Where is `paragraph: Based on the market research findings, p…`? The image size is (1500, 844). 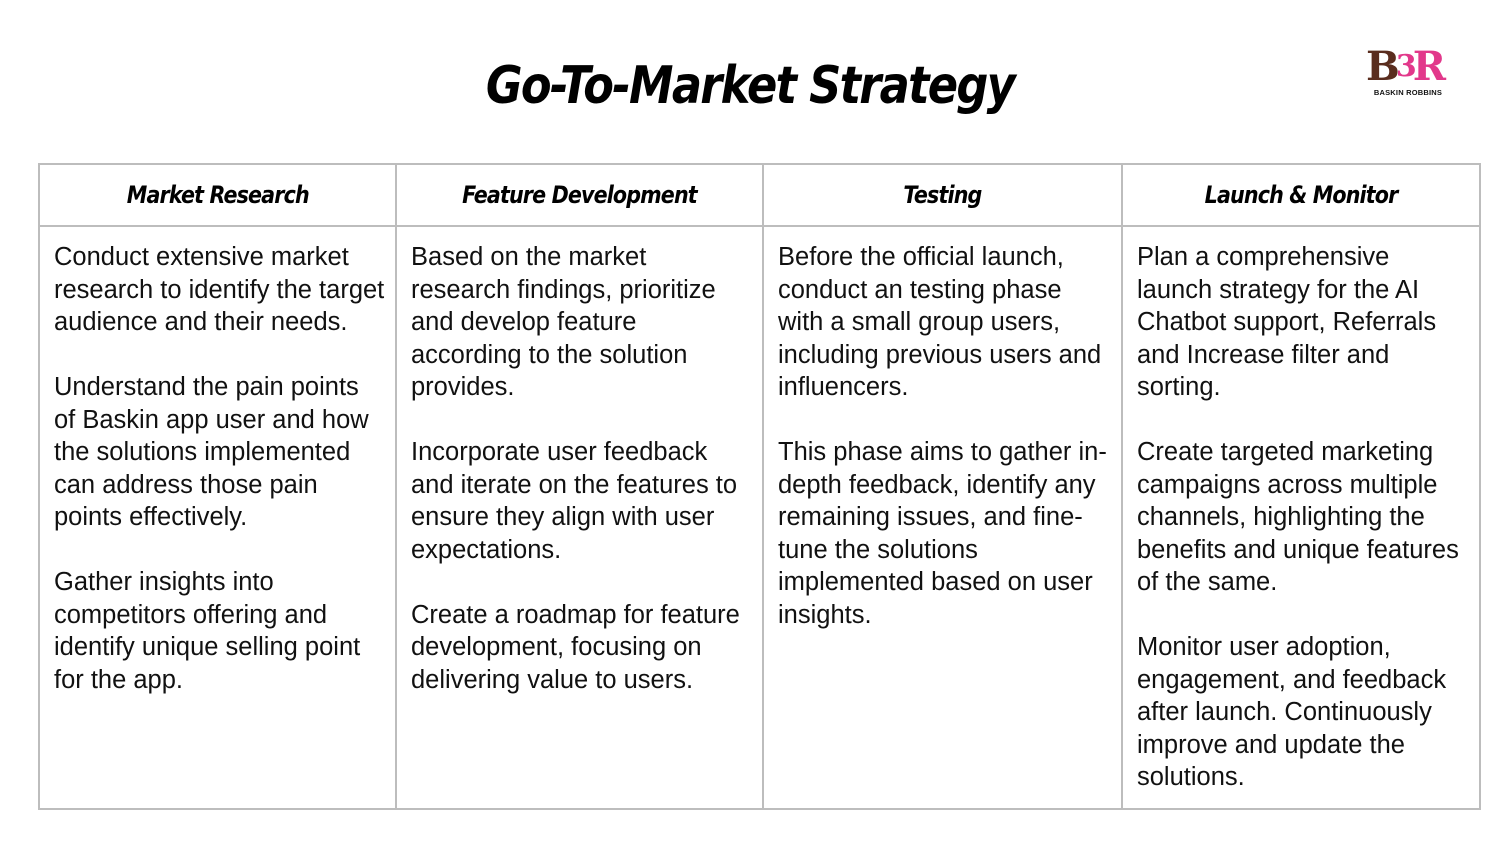 paragraph: Based on the market research findings, p… is located at coordinates (563, 322).